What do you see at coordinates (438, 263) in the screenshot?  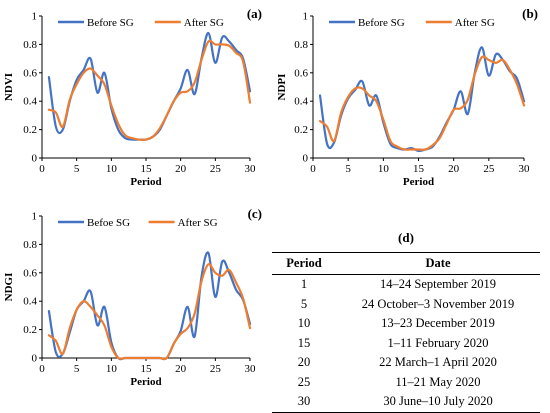 I see `header-date: Date` at bounding box center [438, 263].